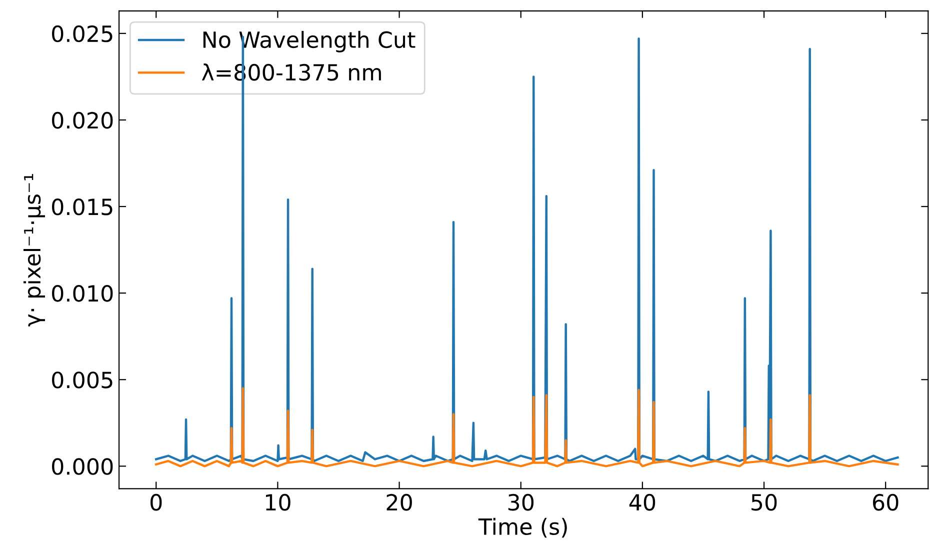 Image resolution: width=930 pixels, height=546 pixels. Describe the element at coordinates (82, 33) in the screenshot. I see `y-tick-label: 0.025` at that location.